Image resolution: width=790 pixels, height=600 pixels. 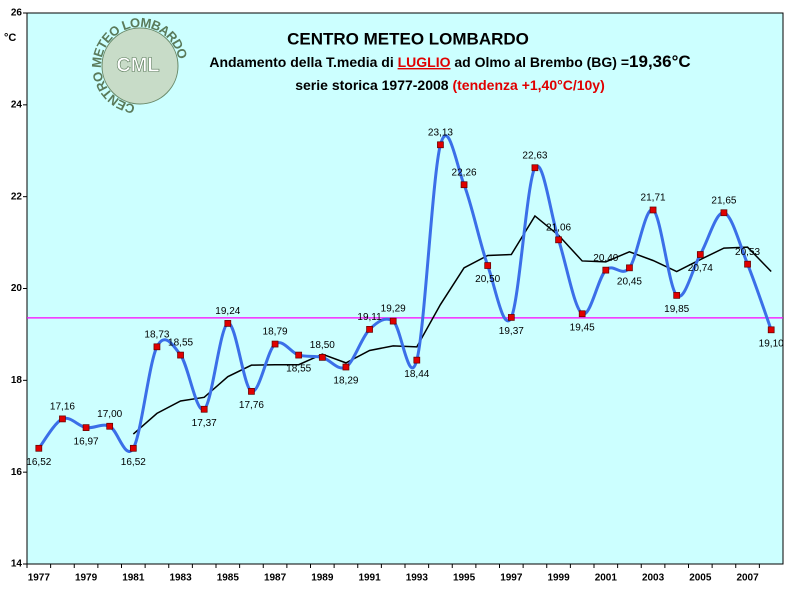 I want to click on x-tick-label: 1989, so click(x=322, y=578).